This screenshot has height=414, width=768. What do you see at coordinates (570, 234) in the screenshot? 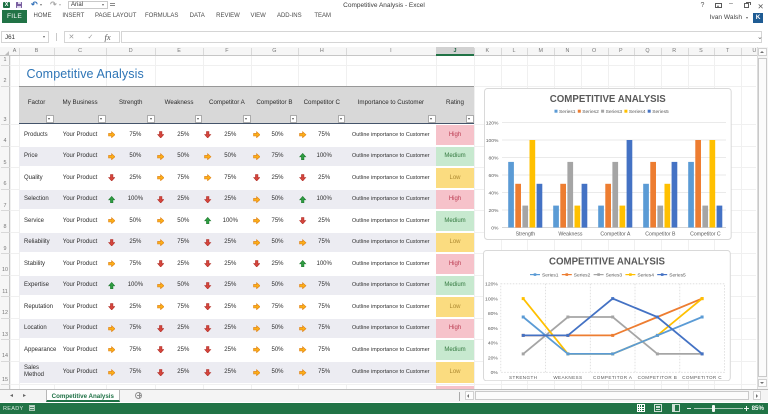
I see `svg-text: Weakness` at bounding box center [570, 234].